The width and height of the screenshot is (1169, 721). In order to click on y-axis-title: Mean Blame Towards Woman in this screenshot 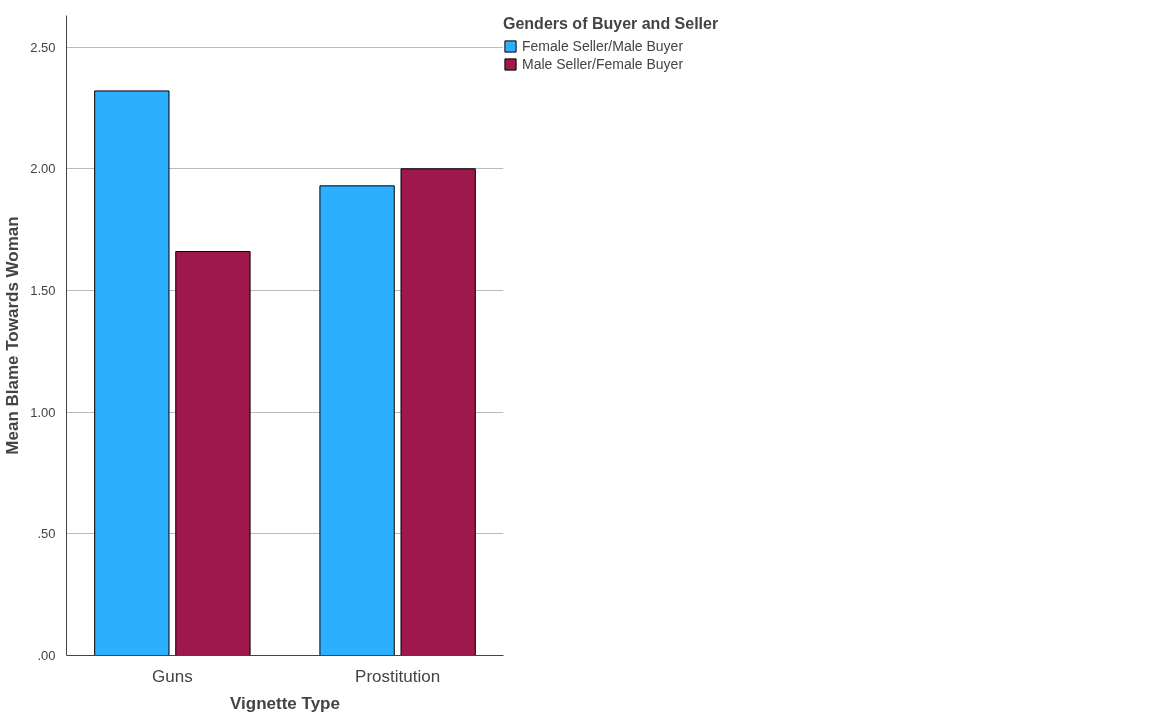, I will do `click(13, 335)`.